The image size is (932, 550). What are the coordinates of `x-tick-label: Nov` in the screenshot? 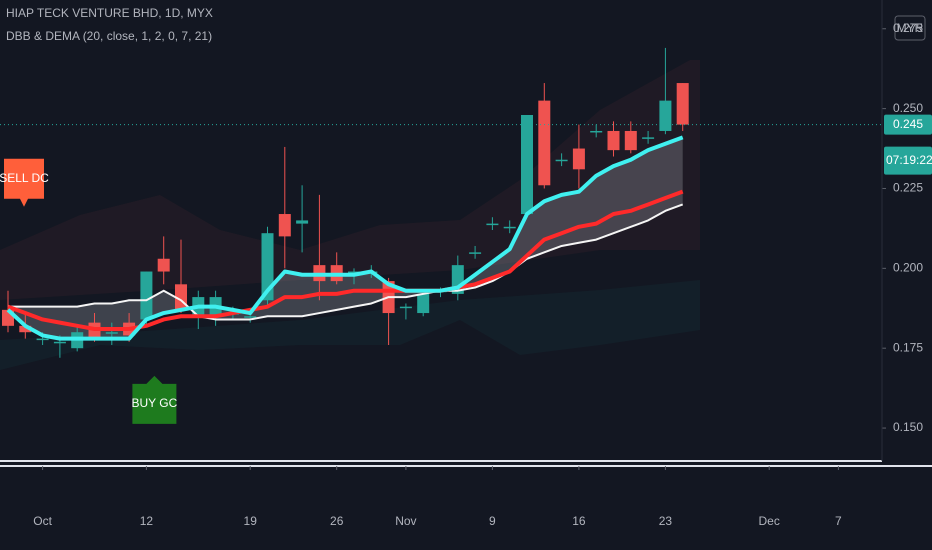 It's located at (405, 521).